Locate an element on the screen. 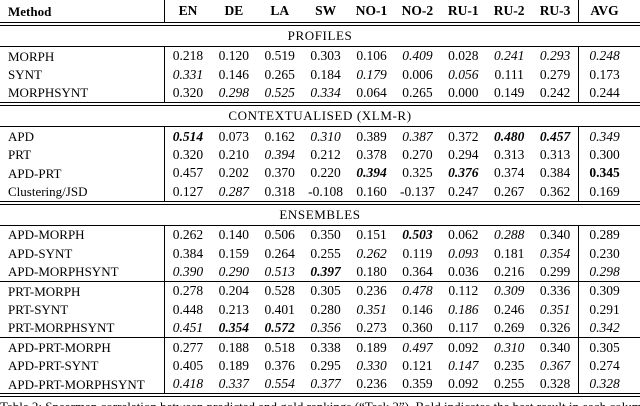  value-cell: 0.370 is located at coordinates (279, 173).